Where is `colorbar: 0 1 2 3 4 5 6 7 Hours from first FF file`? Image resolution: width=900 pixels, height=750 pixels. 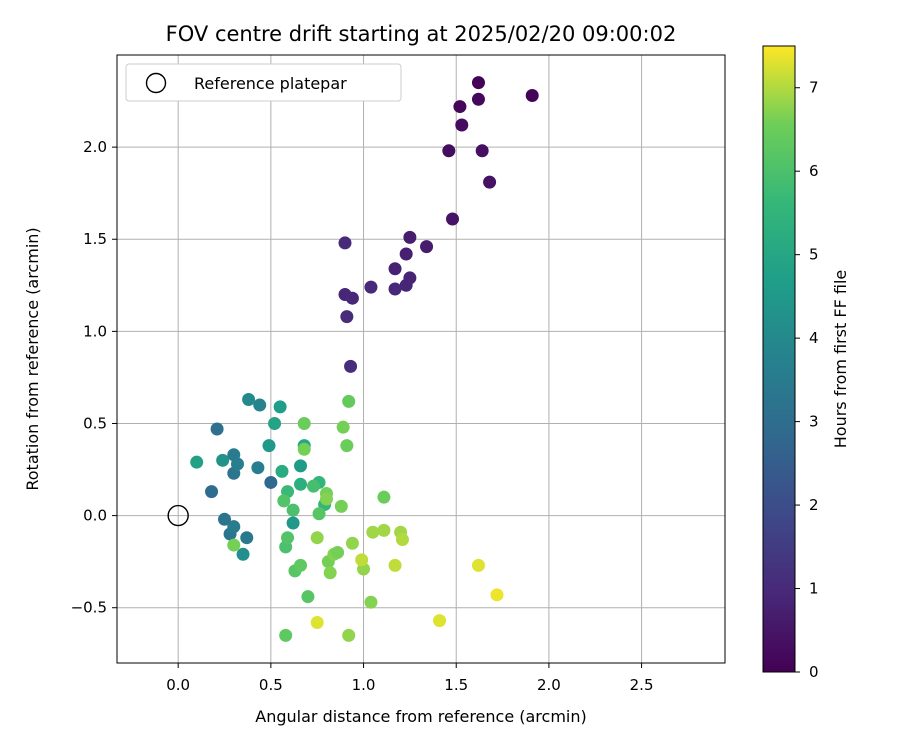 colorbar: 0 1 2 3 4 5 6 7 Hours from first FF file is located at coordinates (806, 363).